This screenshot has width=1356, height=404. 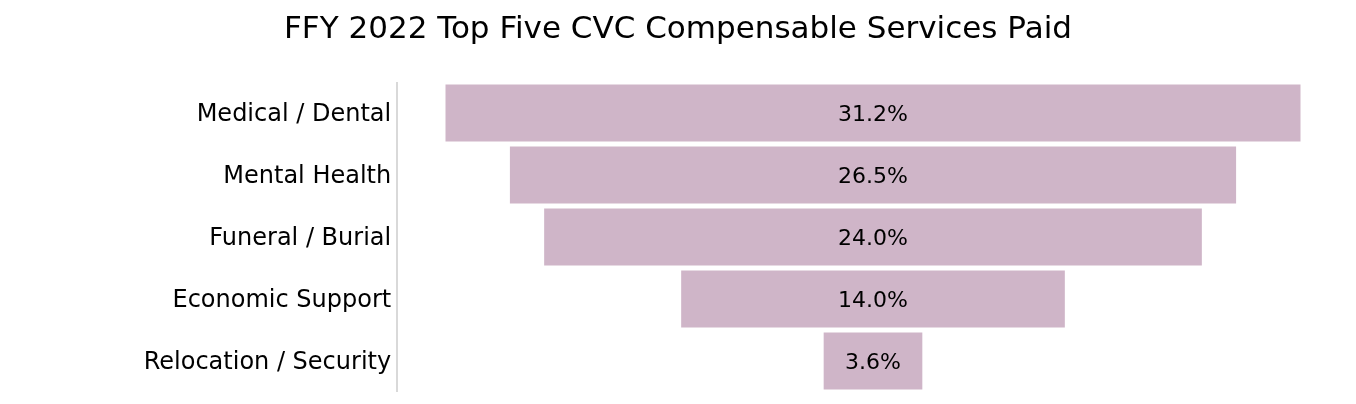 I want to click on category-label: Relocation / Security, so click(x=267, y=361).